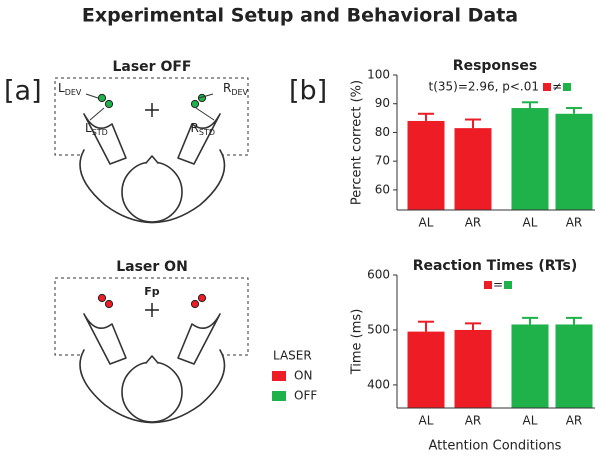  Describe the element at coordinates (495, 446) in the screenshot. I see `x-axis-title: Attention Conditions` at that location.